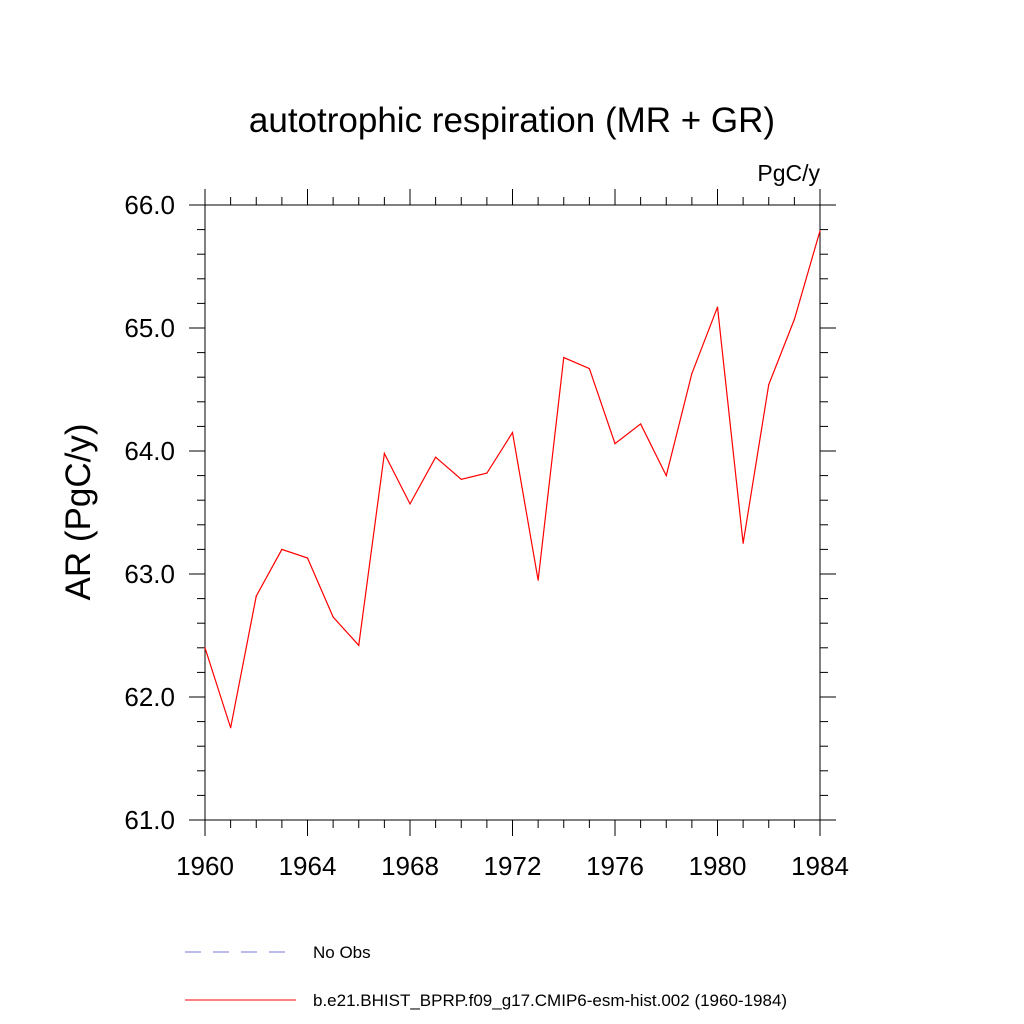 The image size is (1024, 1024). Describe the element at coordinates (149, 451) in the screenshot. I see `y-tick-label: 64.0` at that location.